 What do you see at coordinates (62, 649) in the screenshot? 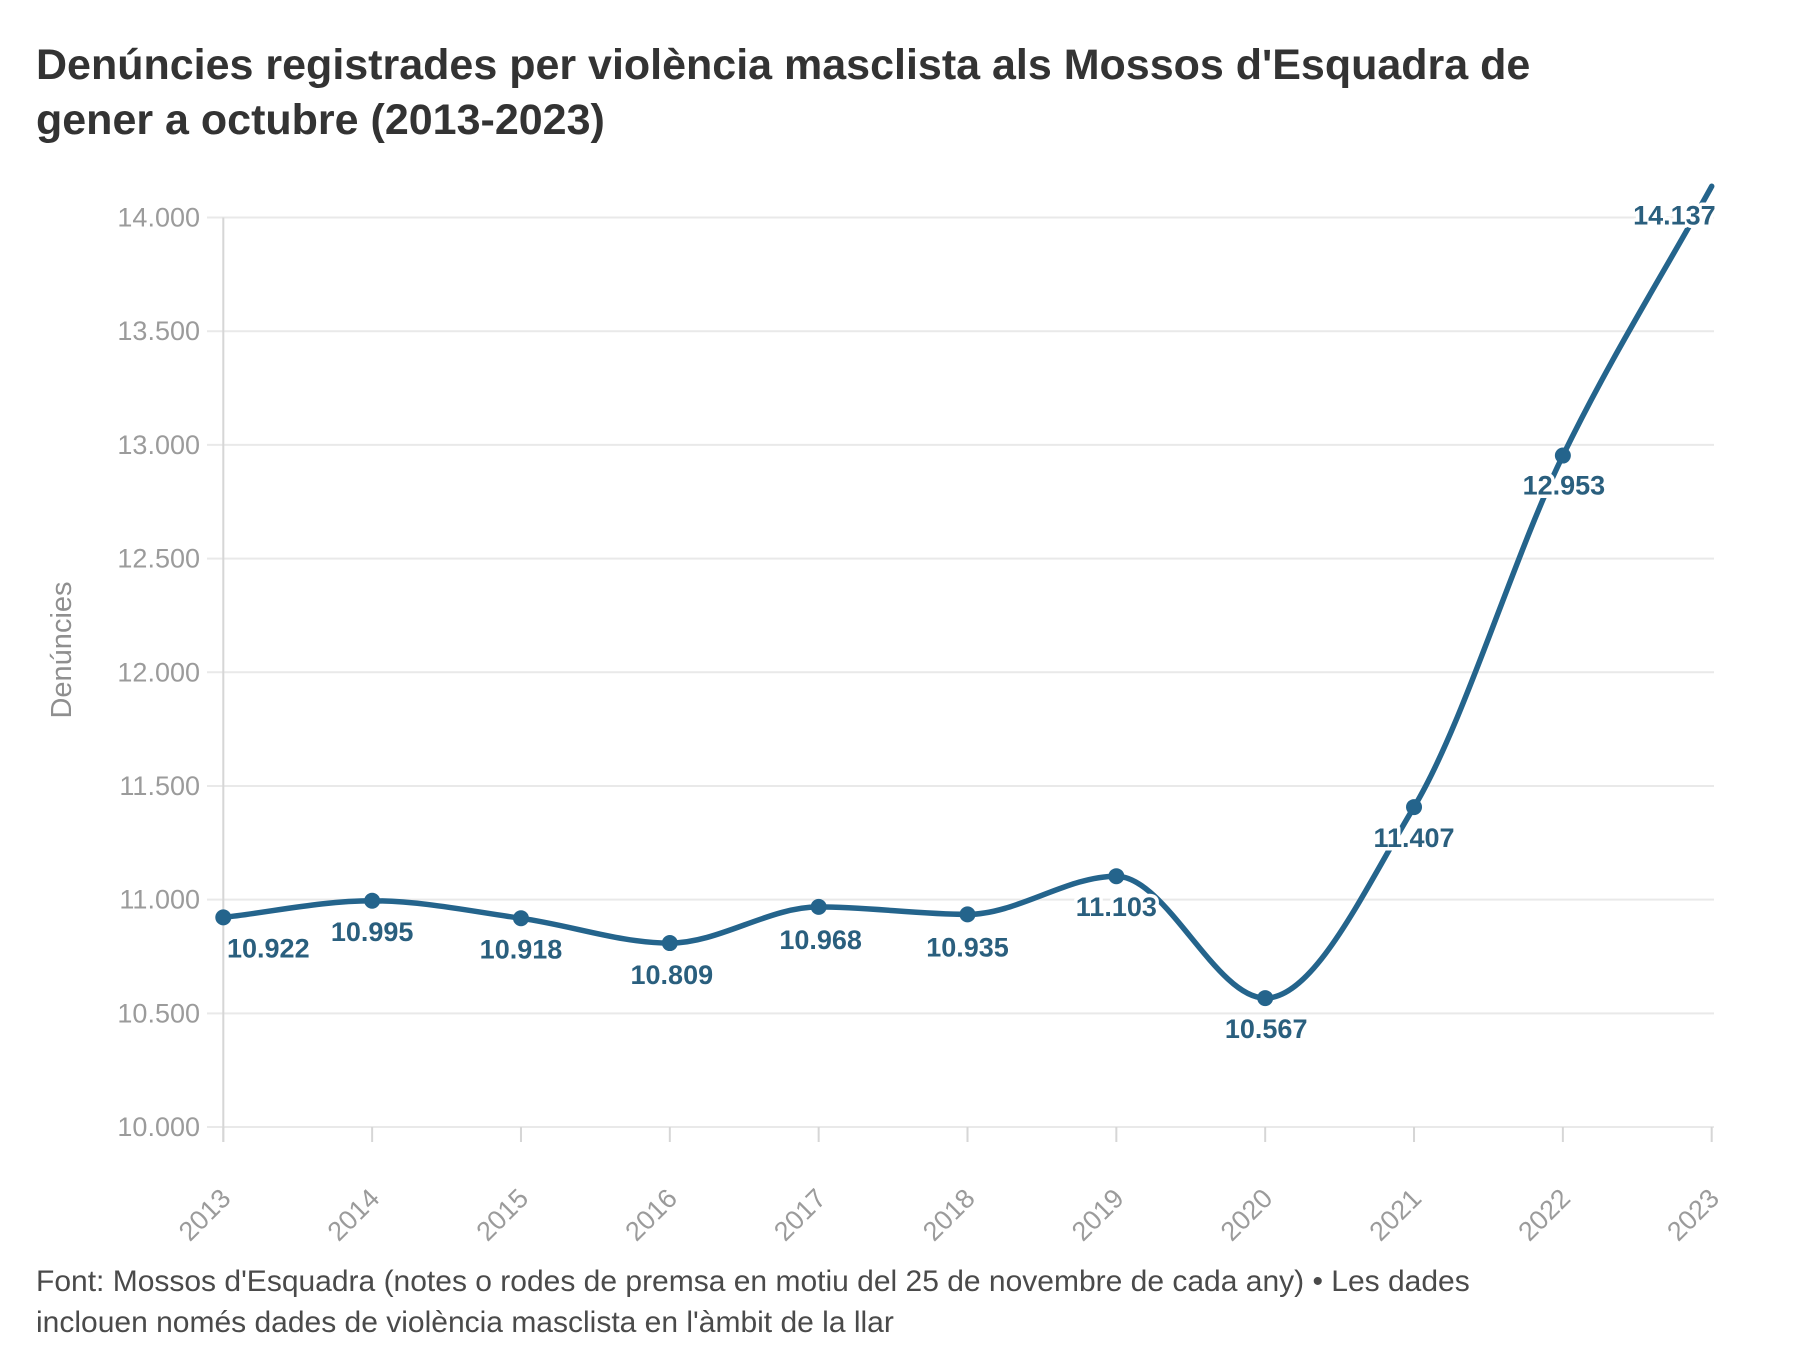
I see `y-axis-title: Denúncies` at bounding box center [62, 649].